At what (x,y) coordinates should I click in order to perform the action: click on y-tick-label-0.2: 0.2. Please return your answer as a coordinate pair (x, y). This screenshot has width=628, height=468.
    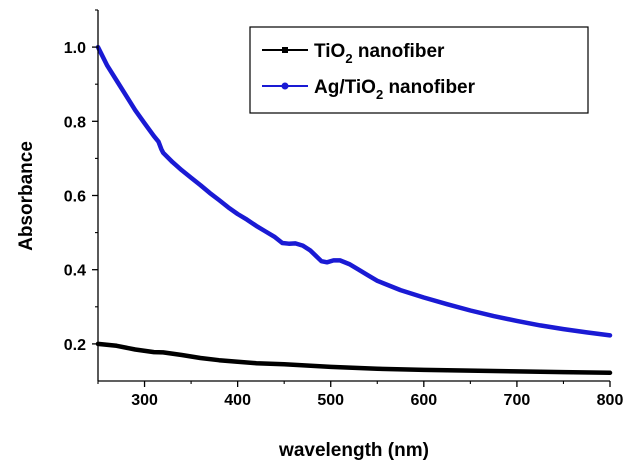
    Looking at the image, I should click on (75, 345).